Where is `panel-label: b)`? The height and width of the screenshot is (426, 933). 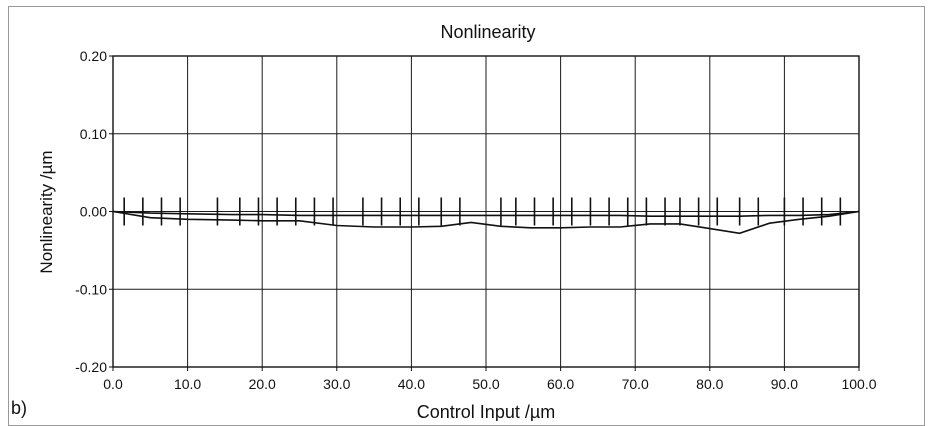
panel-label: b) is located at coordinates (19, 408).